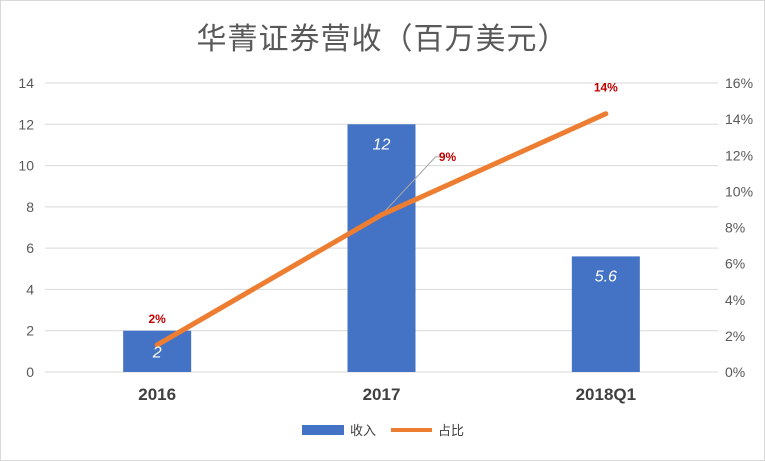  Describe the element at coordinates (739, 119) in the screenshot. I see `y-right-tick-label: 14%` at that location.